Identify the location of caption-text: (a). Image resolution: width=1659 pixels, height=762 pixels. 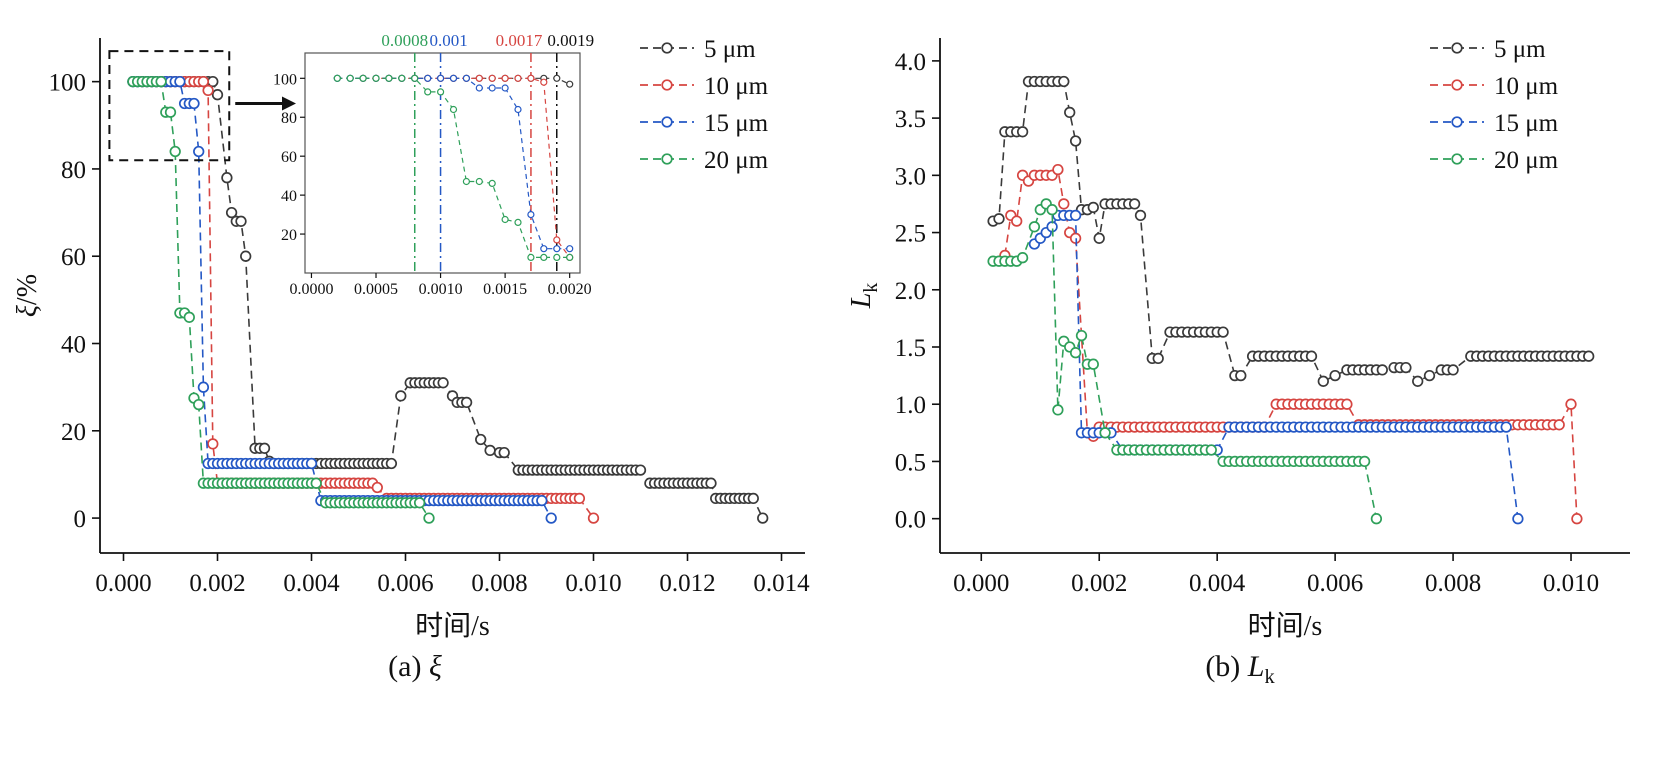
(408, 666).